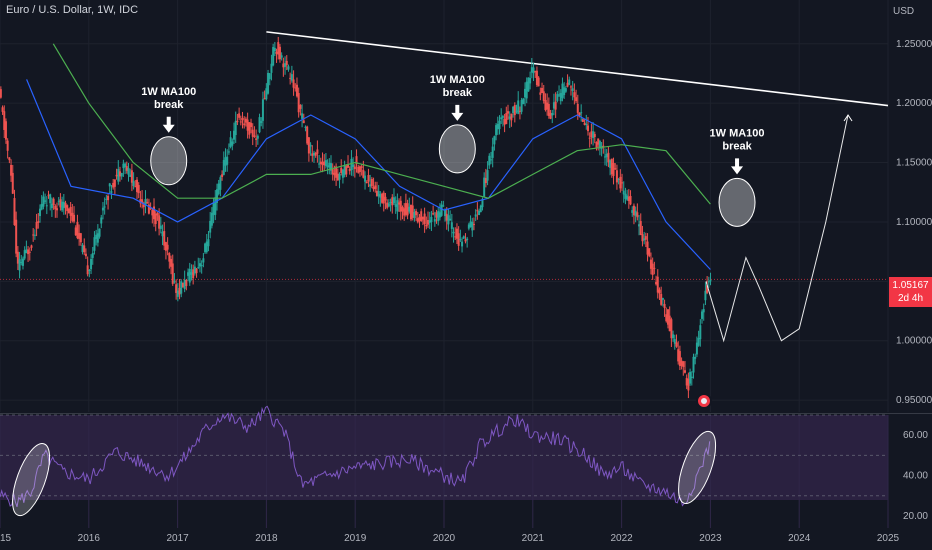 The height and width of the screenshot is (550, 932). Describe the element at coordinates (704, 401) in the screenshot. I see `event-flag-icon` at that location.